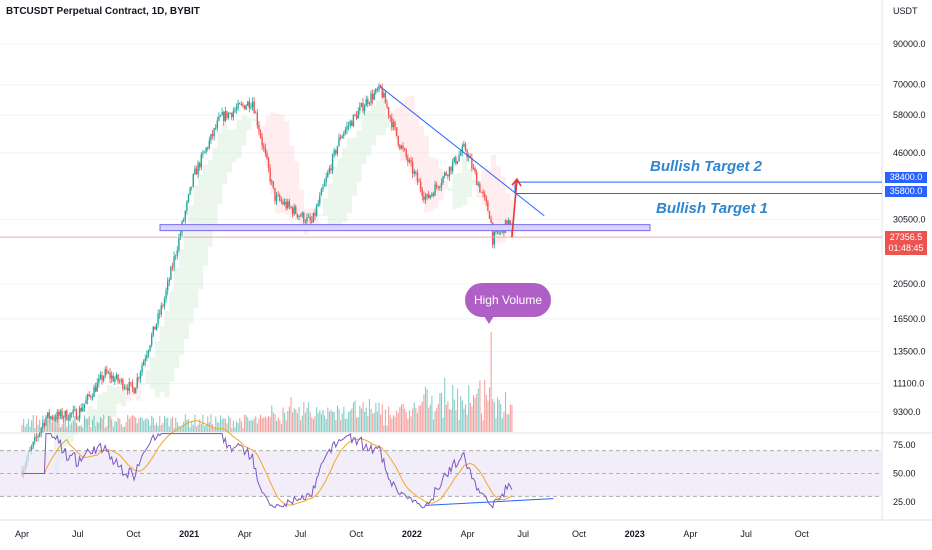 The width and height of the screenshot is (932, 550). I want to click on rsi-tick-label: 25.00, so click(904, 502).